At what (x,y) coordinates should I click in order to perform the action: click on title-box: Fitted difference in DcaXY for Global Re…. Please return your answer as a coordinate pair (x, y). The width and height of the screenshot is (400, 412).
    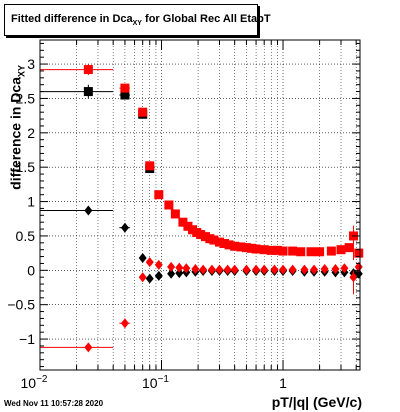
    Looking at the image, I should click on (137, 20).